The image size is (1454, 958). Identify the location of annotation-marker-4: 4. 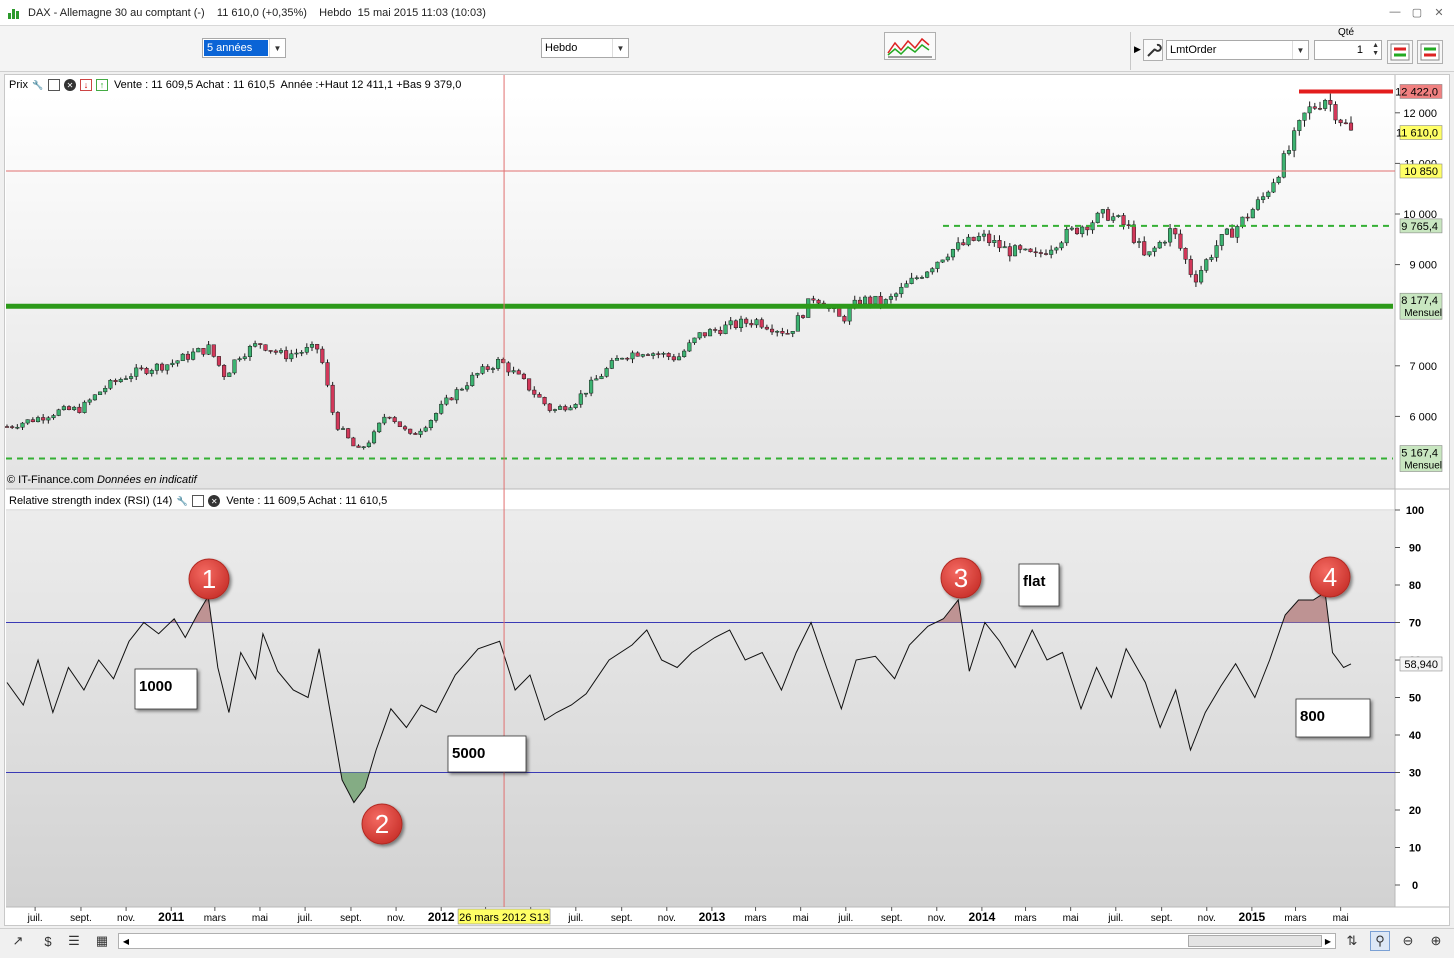
(1330, 577).